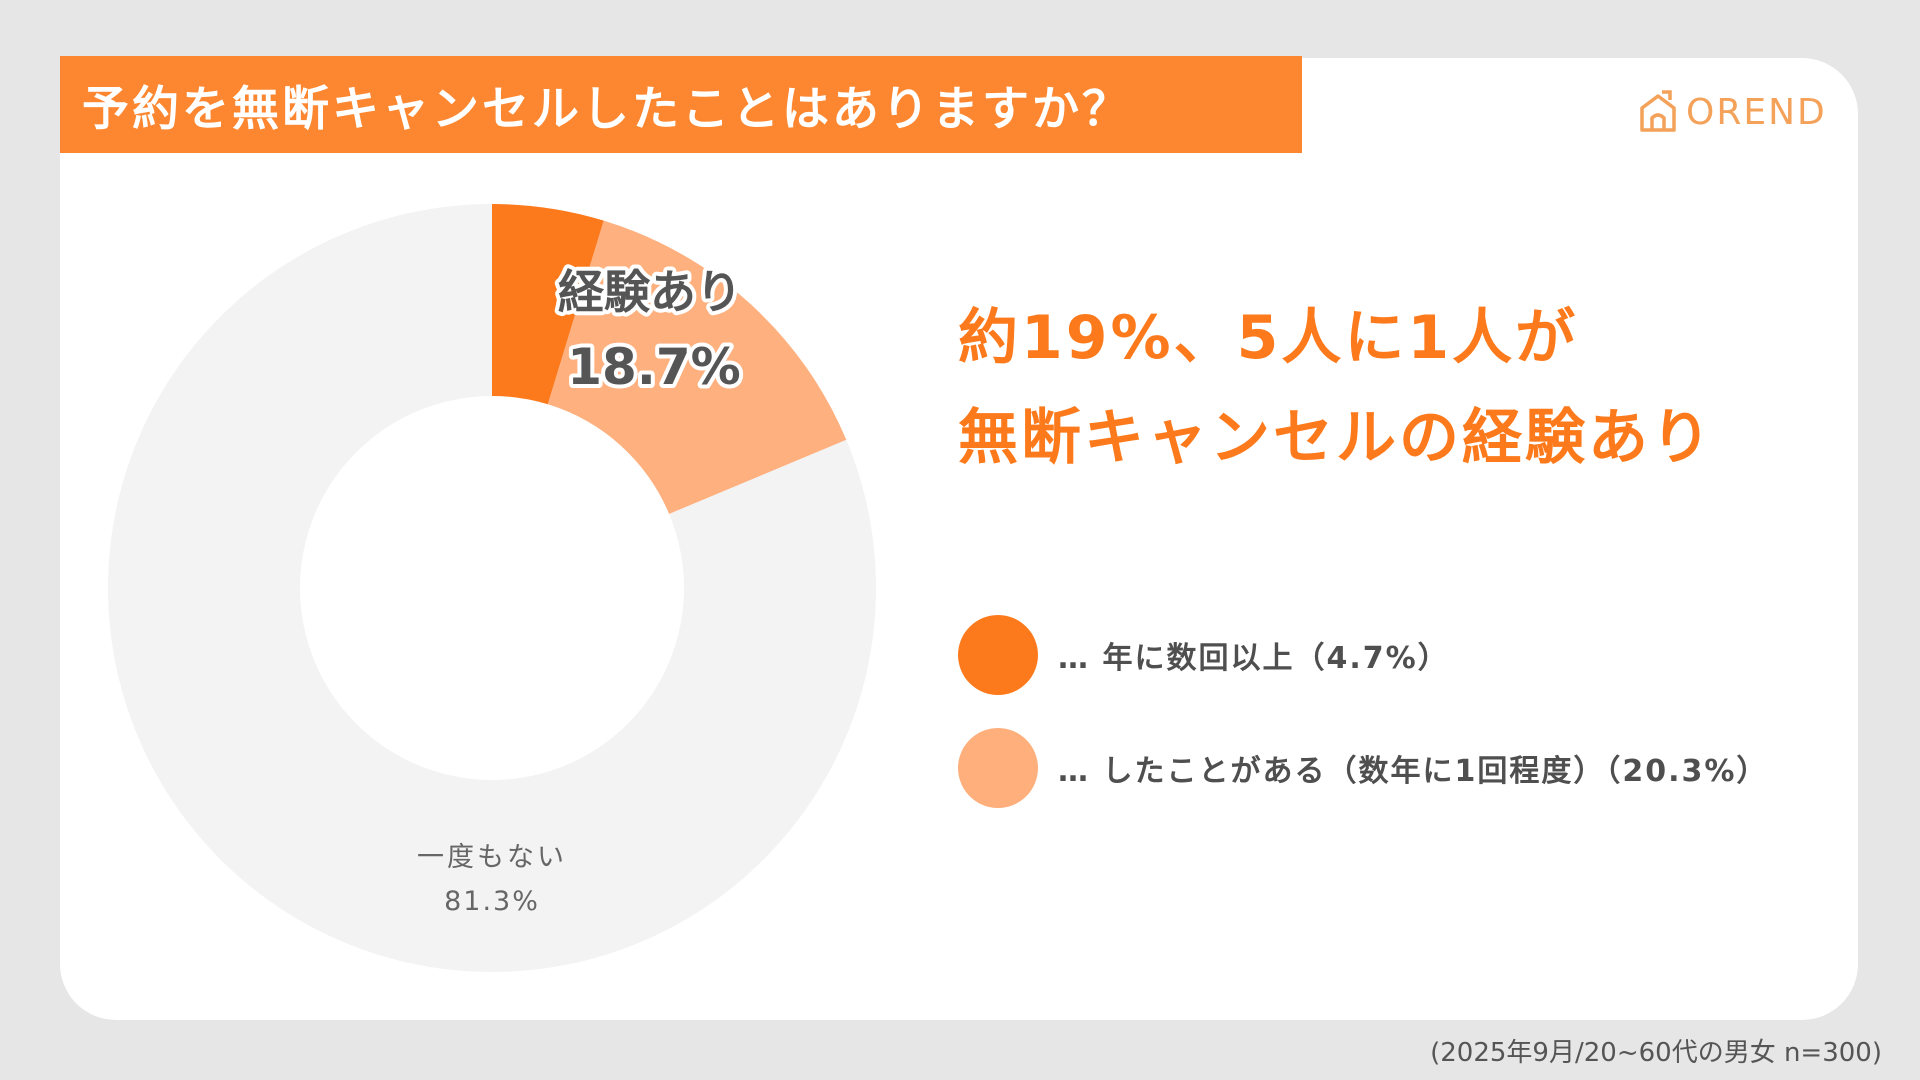  What do you see at coordinates (1268, 338) in the screenshot?
I see `headline-line-1: 約19%、5人に1人が` at bounding box center [1268, 338].